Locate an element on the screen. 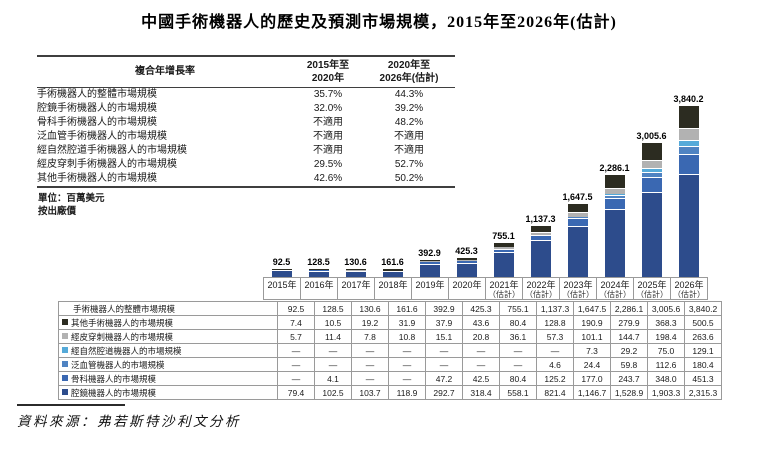  cagr-row-label: 手術機器人的整體市場規模 is located at coordinates (97, 94).